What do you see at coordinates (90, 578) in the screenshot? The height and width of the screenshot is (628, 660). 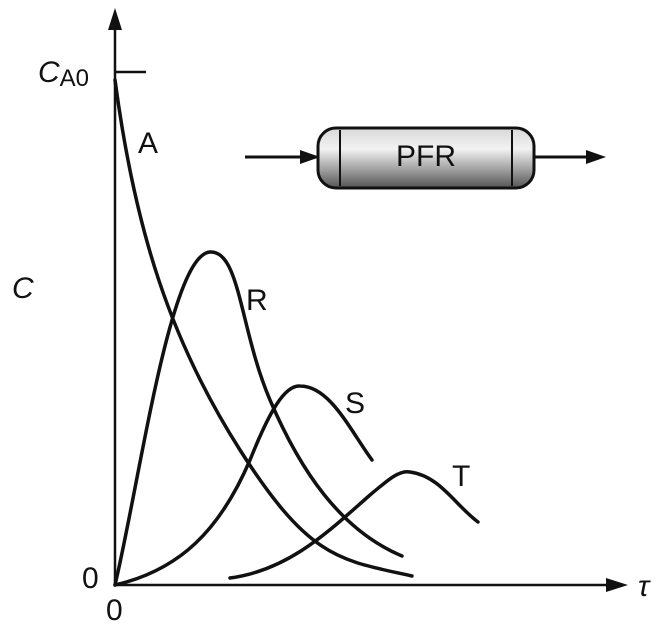 I see `y-origin: 0` at bounding box center [90, 578].